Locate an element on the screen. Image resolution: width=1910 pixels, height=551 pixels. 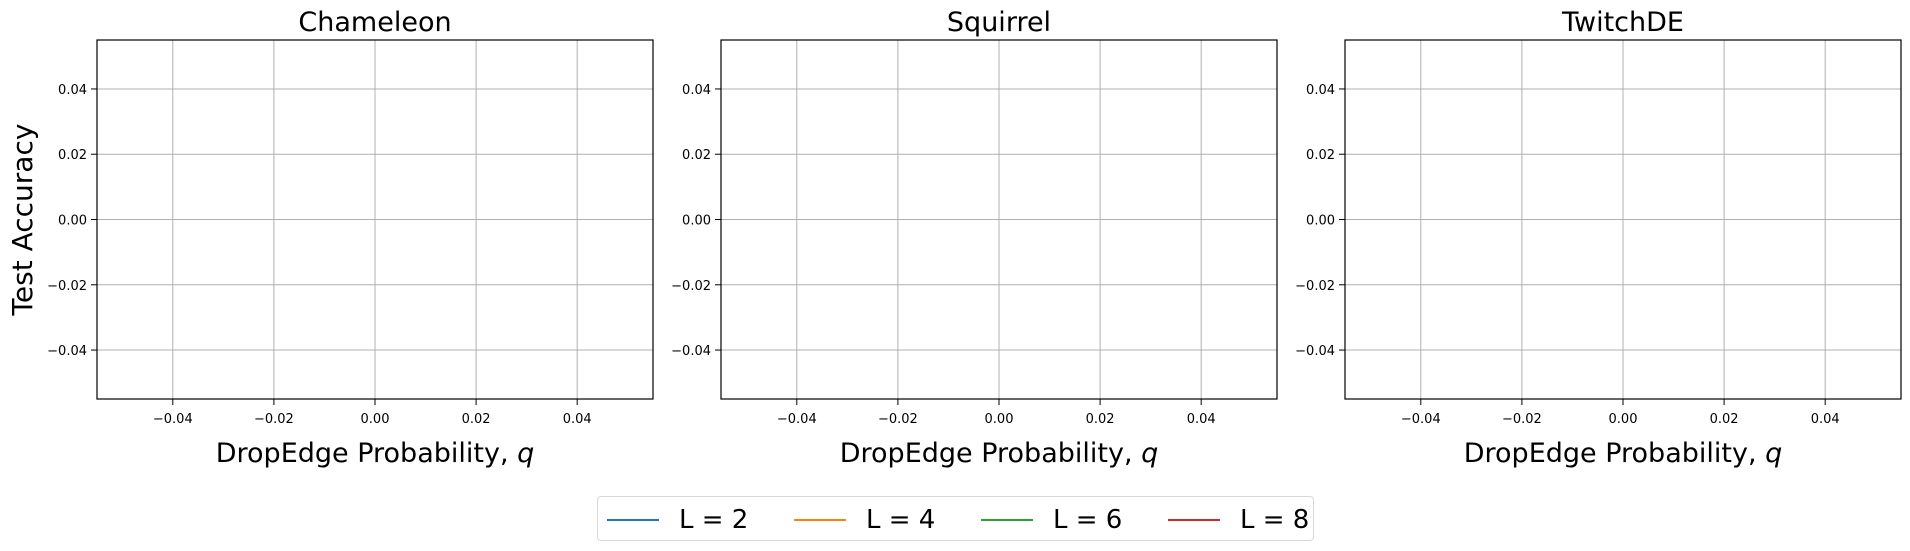
legend-swatch-l4 is located at coordinates (820, 519).